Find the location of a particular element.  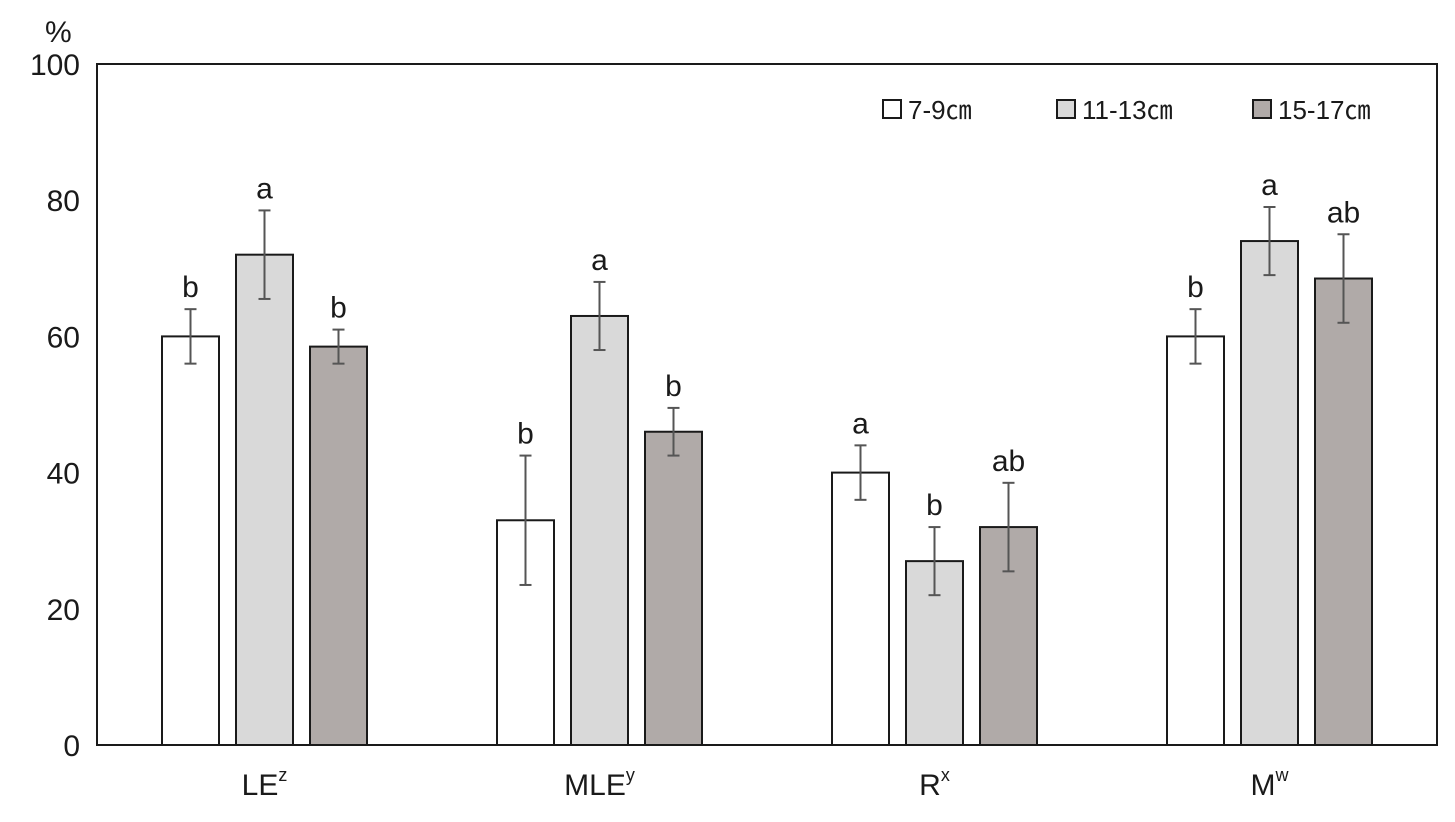

x-axis-categories: LEz MLEy Rx Mw is located at coordinates (766, 783).